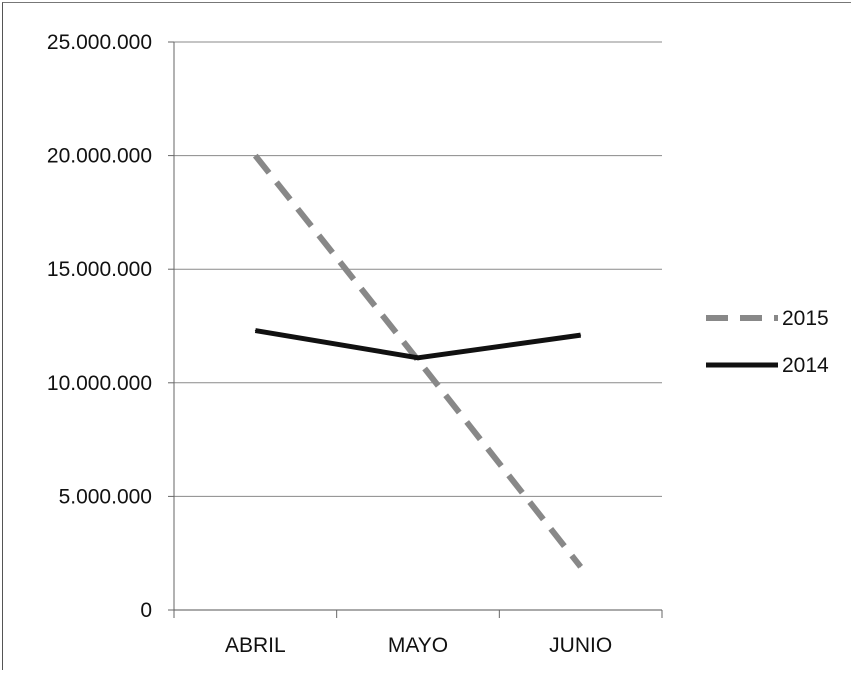 The image size is (855, 673). What do you see at coordinates (767, 342) in the screenshot?
I see `legend: 2015 2014` at bounding box center [767, 342].